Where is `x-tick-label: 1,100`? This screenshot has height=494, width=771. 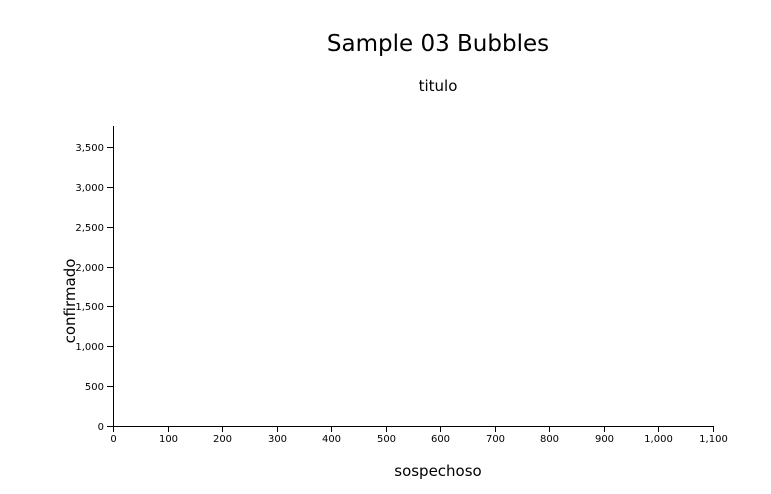 x-tick-label: 1,100 is located at coordinates (713, 439).